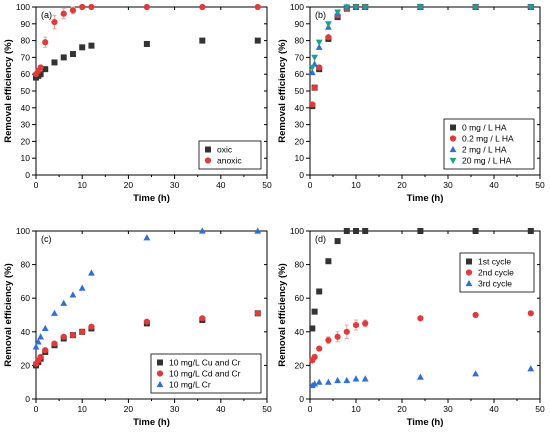  Describe the element at coordinates (23, 7) in the screenshot. I see `y-tick-label: 100` at that location.